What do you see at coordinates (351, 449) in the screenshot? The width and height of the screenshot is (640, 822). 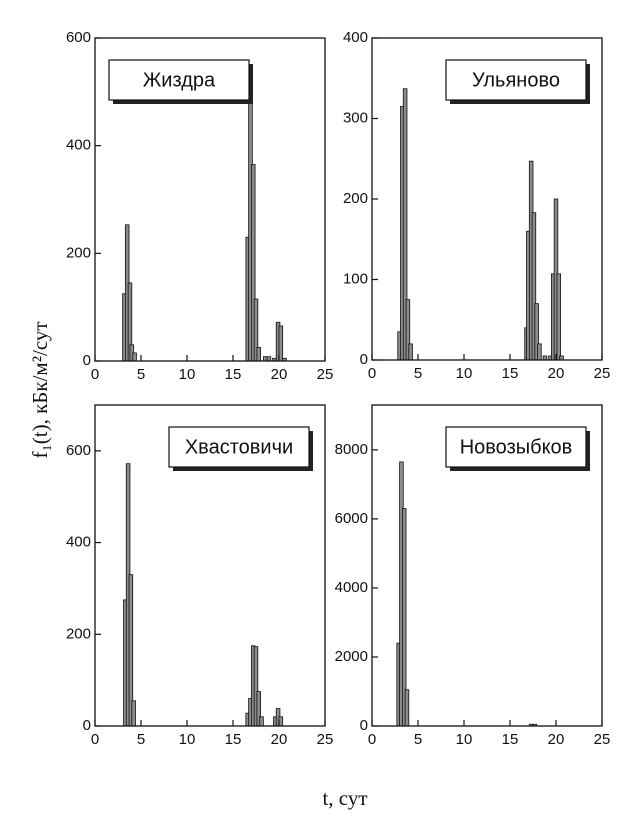 I see `y-tick-label: 8000` at bounding box center [351, 449].